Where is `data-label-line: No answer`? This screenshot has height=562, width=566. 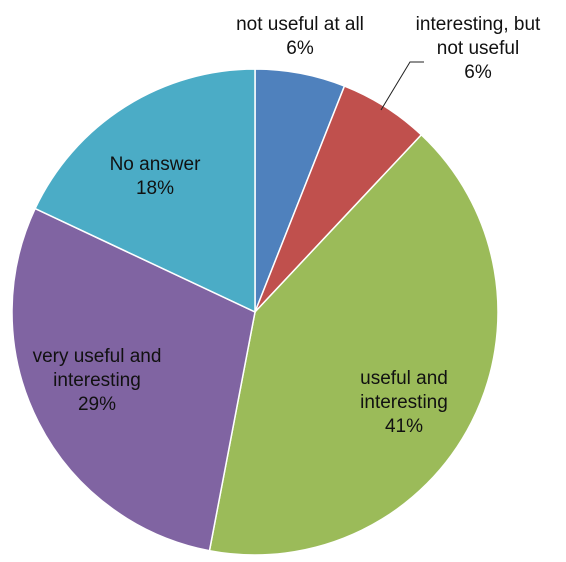 data-label-line: No answer is located at coordinates (155, 164).